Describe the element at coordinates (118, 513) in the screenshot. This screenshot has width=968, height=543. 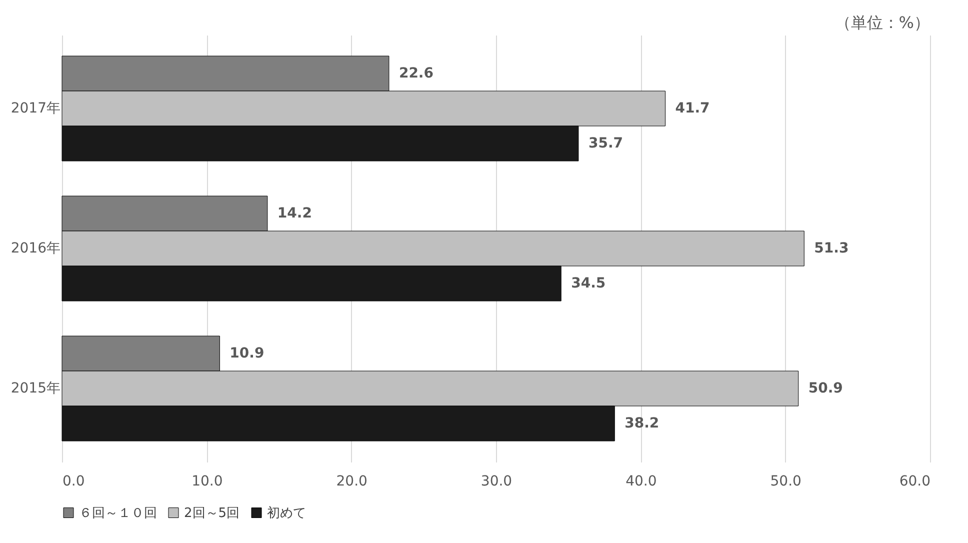
I see `legend-label: ６回～１０回` at that location.